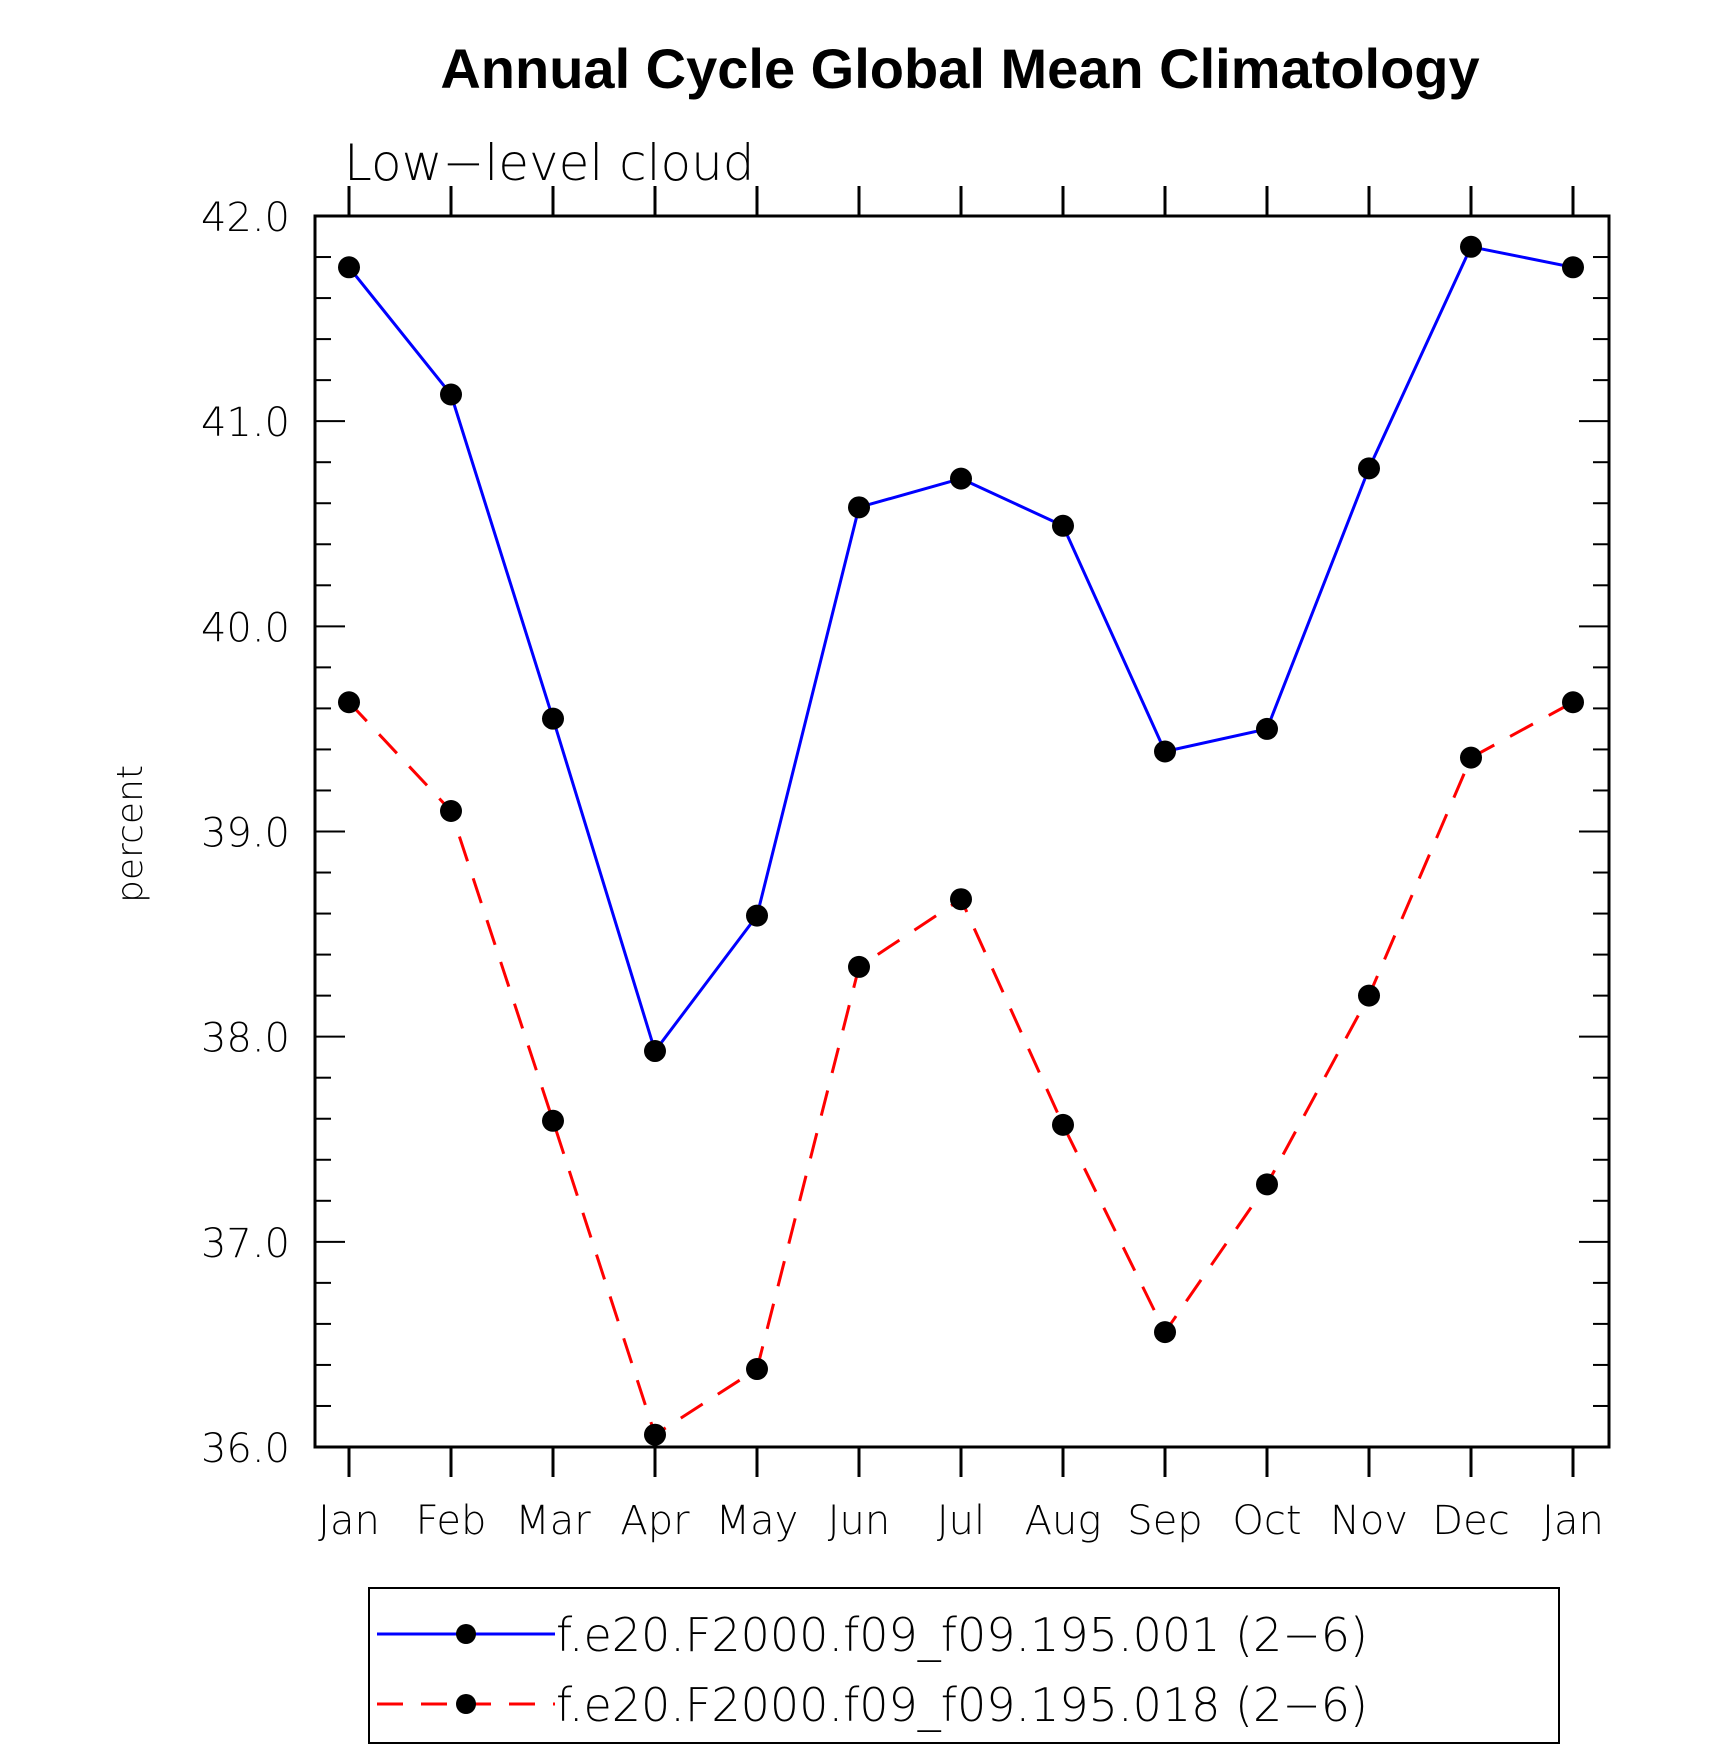  Describe the element at coordinates (245, 218) in the screenshot. I see `y-tick-label: 42.0` at that location.